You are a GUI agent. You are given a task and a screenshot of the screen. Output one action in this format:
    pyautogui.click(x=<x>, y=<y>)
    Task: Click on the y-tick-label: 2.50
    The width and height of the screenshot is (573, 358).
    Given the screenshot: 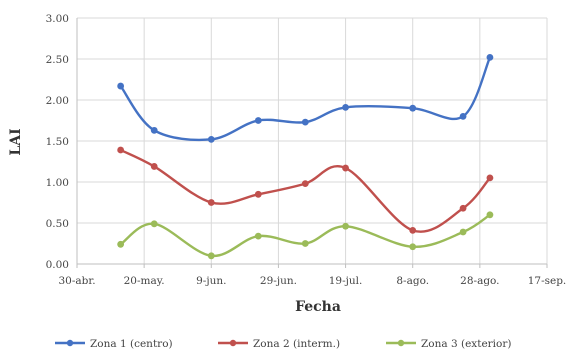 What is the action you would take?
    pyautogui.click(x=57, y=60)
    